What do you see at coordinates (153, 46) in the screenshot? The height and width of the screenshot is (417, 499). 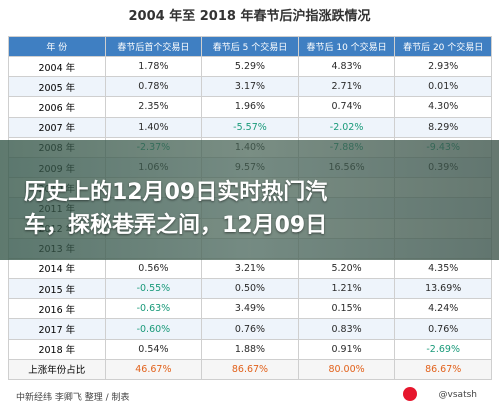 I see `header-day1: 春节后首个交易日` at bounding box center [153, 46].